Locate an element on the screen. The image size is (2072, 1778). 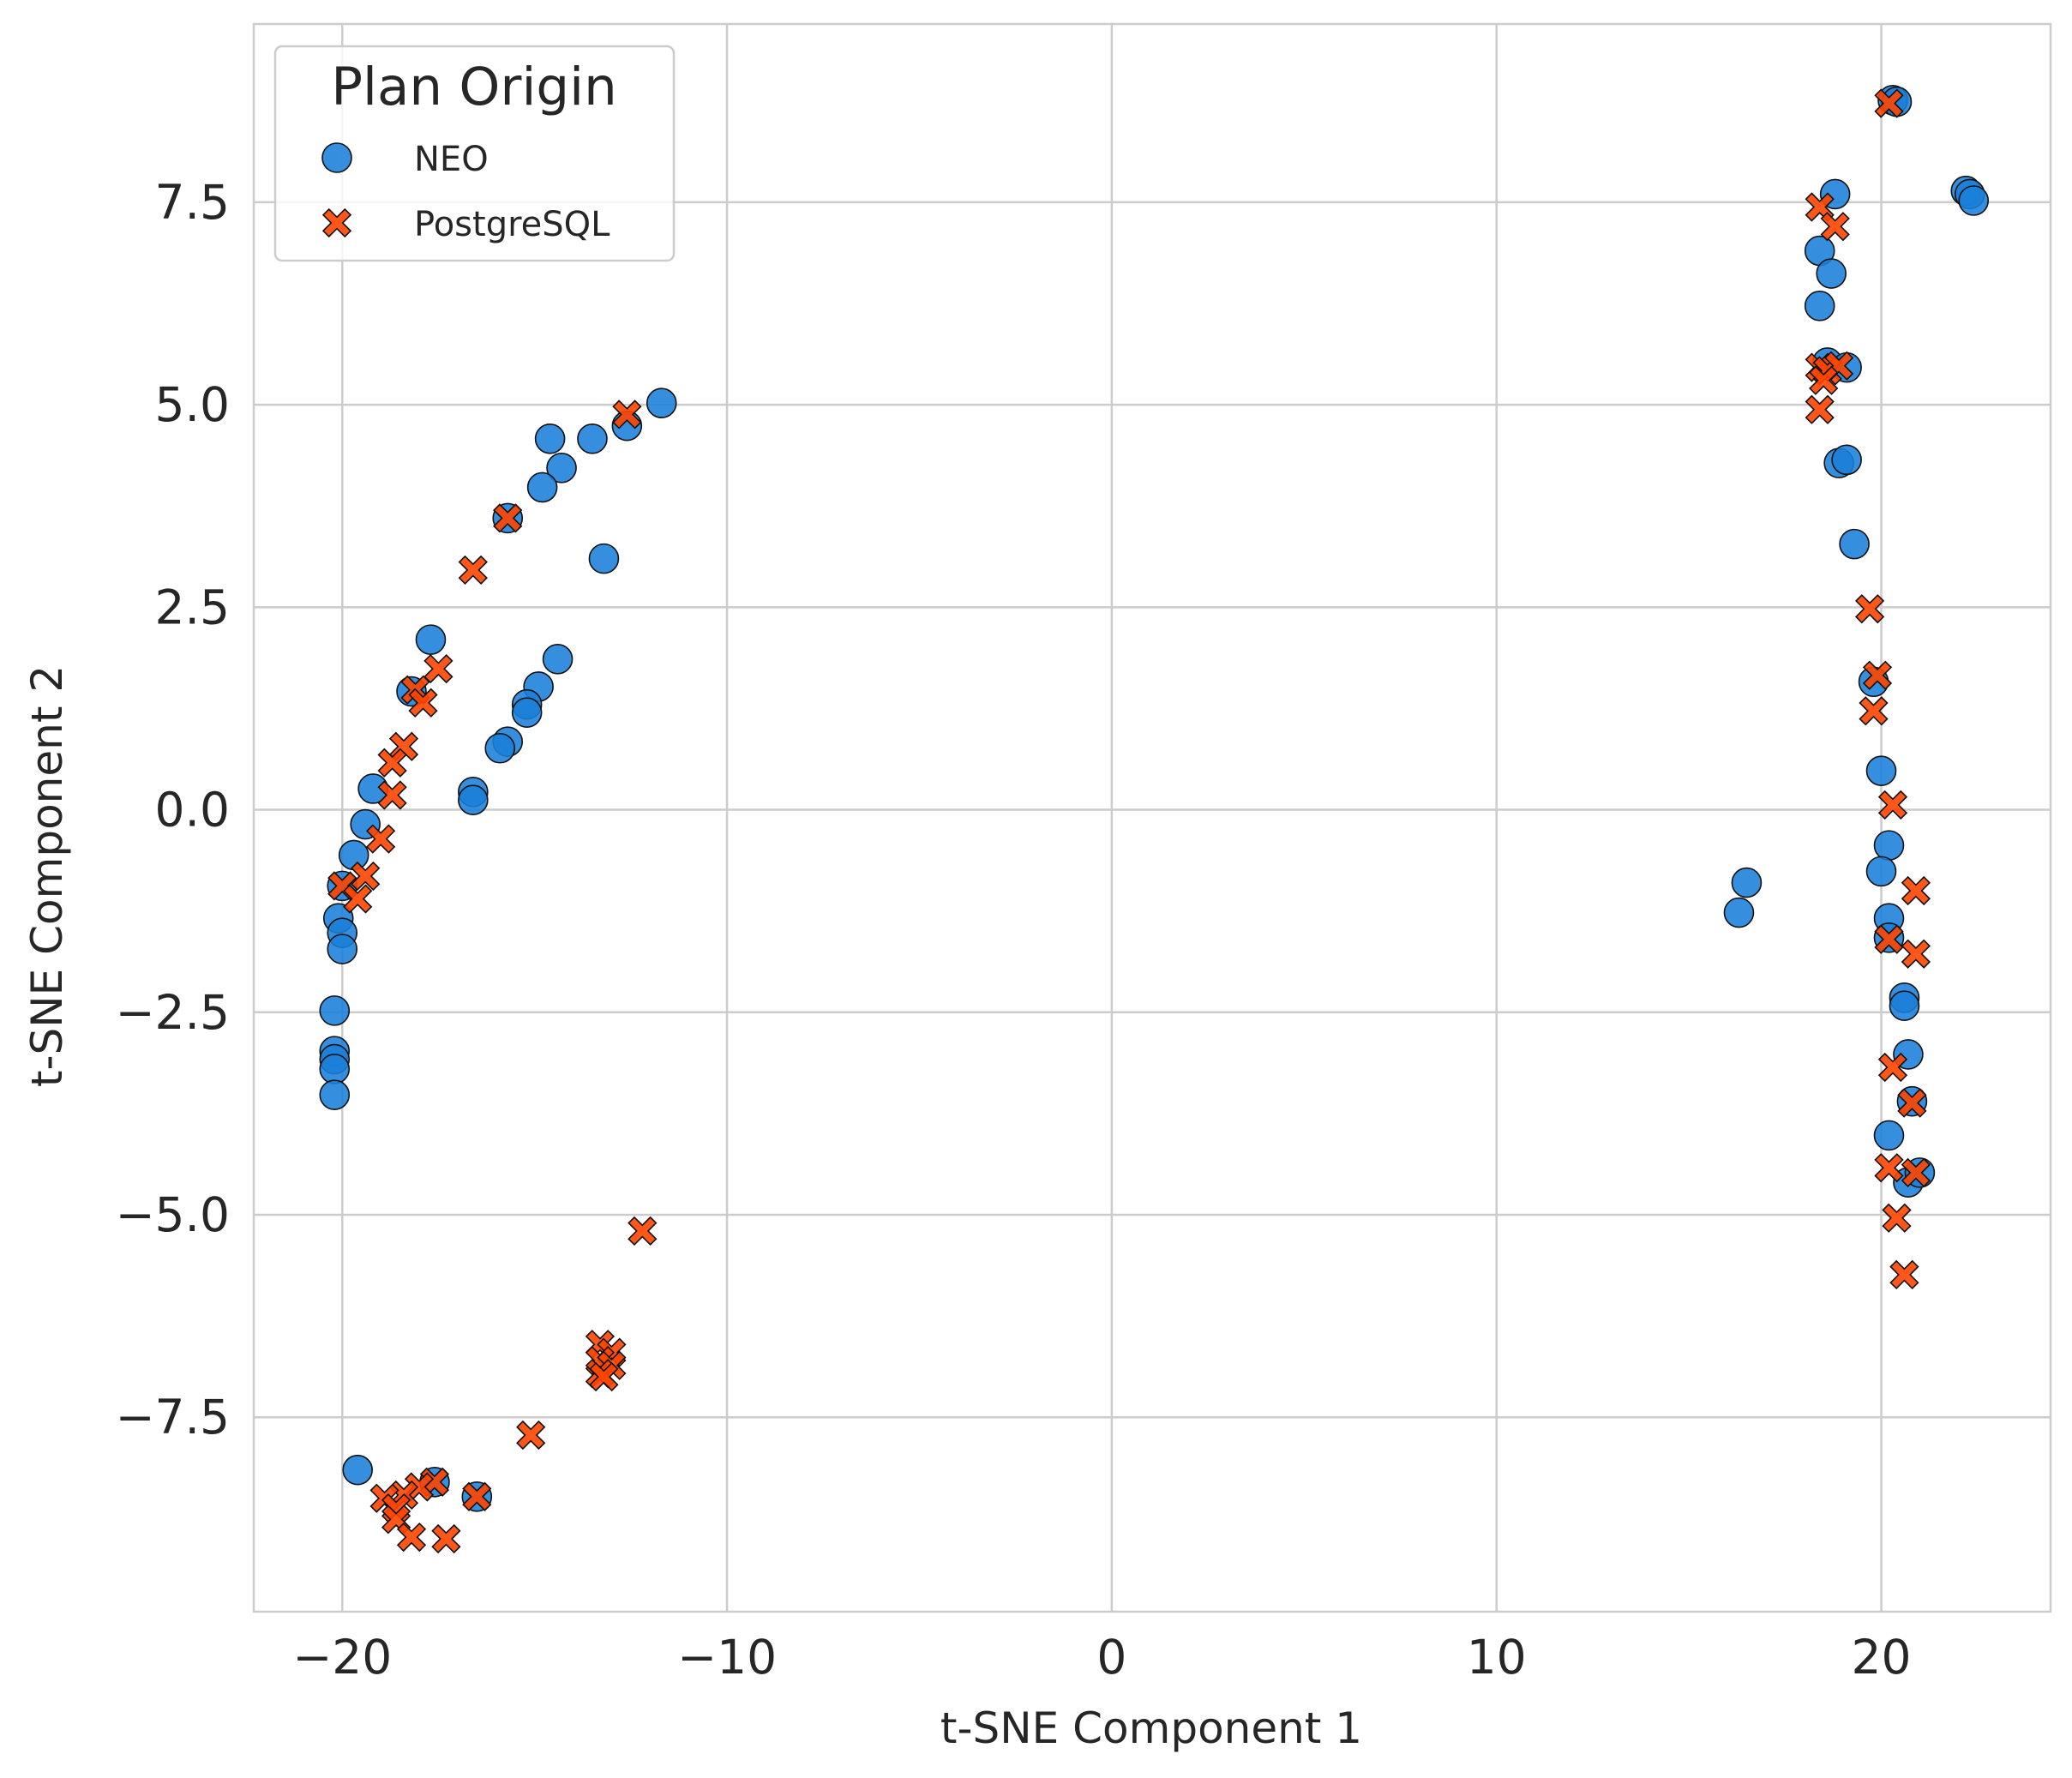
x-tick-label: 10 is located at coordinates (1497, 1657).